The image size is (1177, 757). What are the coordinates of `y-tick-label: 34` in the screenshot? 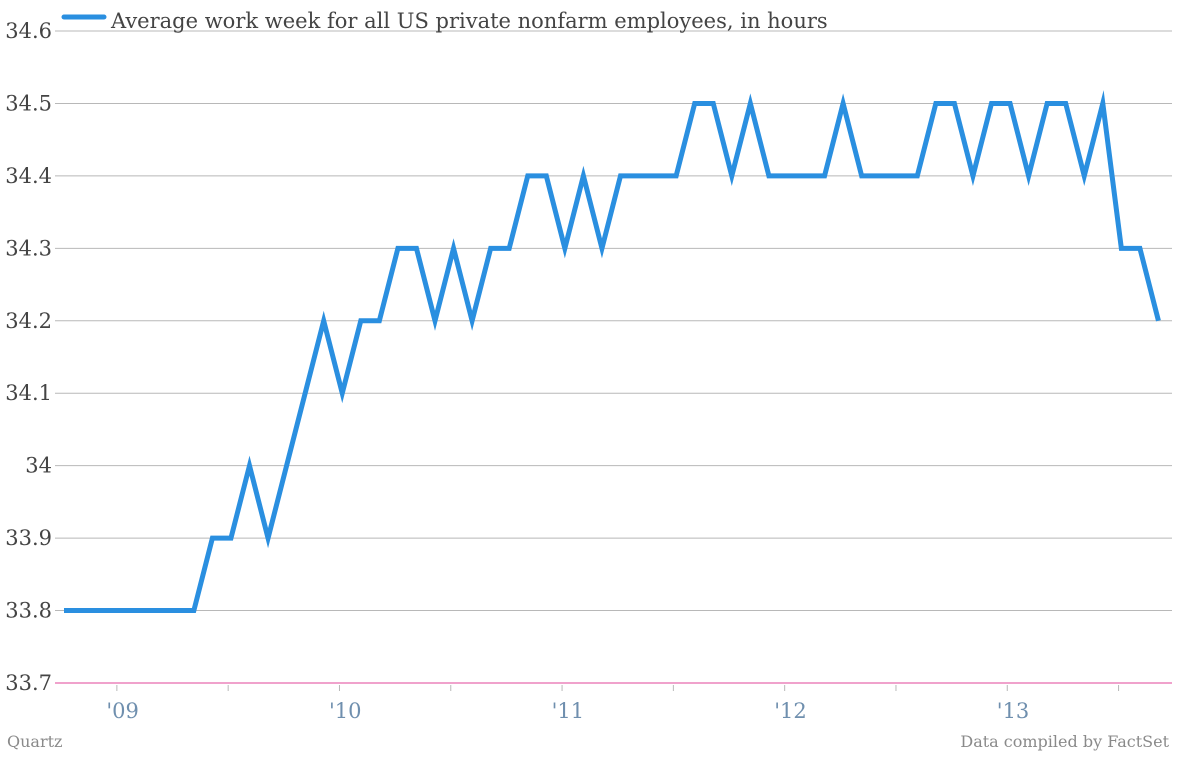 It's located at (38, 466).